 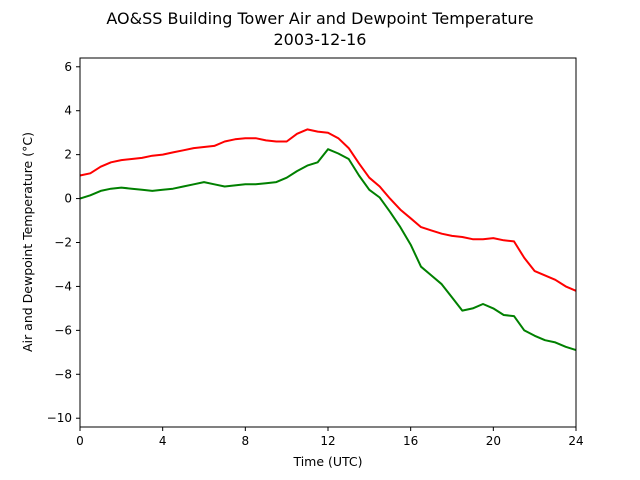 What do you see at coordinates (327, 441) in the screenshot?
I see `x-tick-label: 12` at bounding box center [327, 441].